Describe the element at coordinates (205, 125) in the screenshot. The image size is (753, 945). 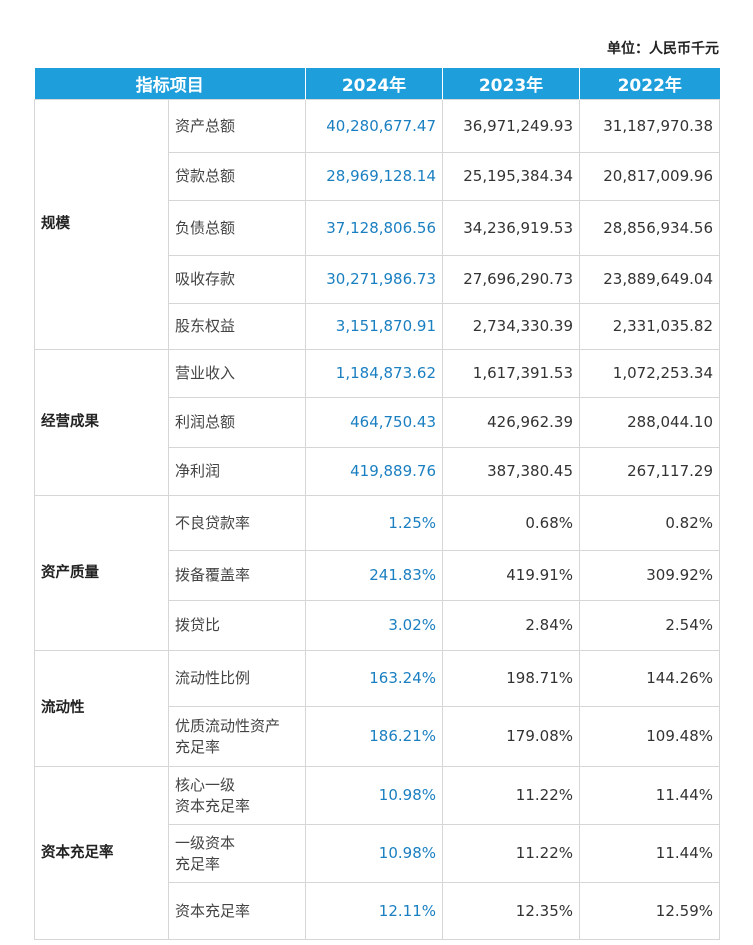
I see `indicator-name: 资产总额` at that location.